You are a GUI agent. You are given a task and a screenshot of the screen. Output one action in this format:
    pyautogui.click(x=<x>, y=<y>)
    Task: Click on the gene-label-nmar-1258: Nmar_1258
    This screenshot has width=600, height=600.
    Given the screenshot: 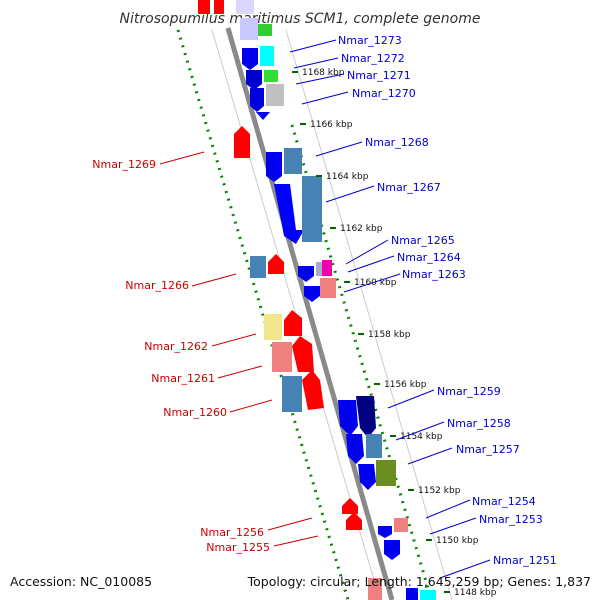 What is the action you would take?
    pyautogui.click(x=479, y=423)
    